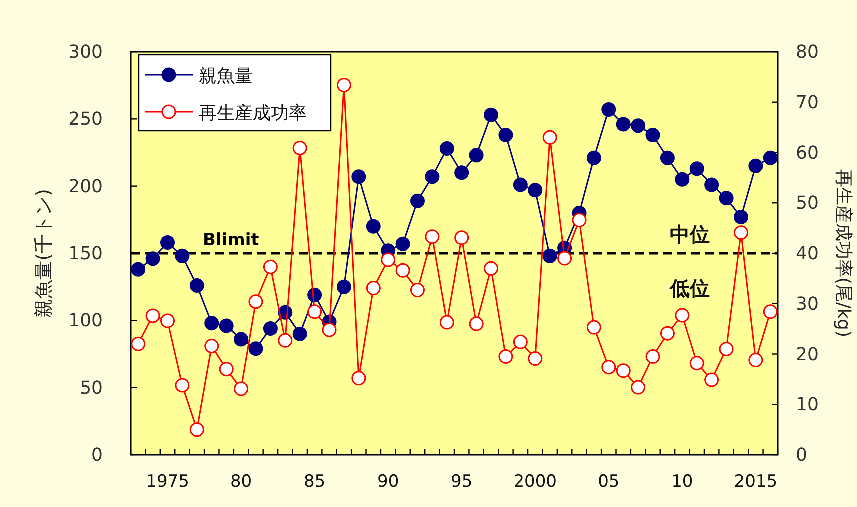  Describe the element at coordinates (91, 388) in the screenshot. I see `y-tick-label: 50` at that location.